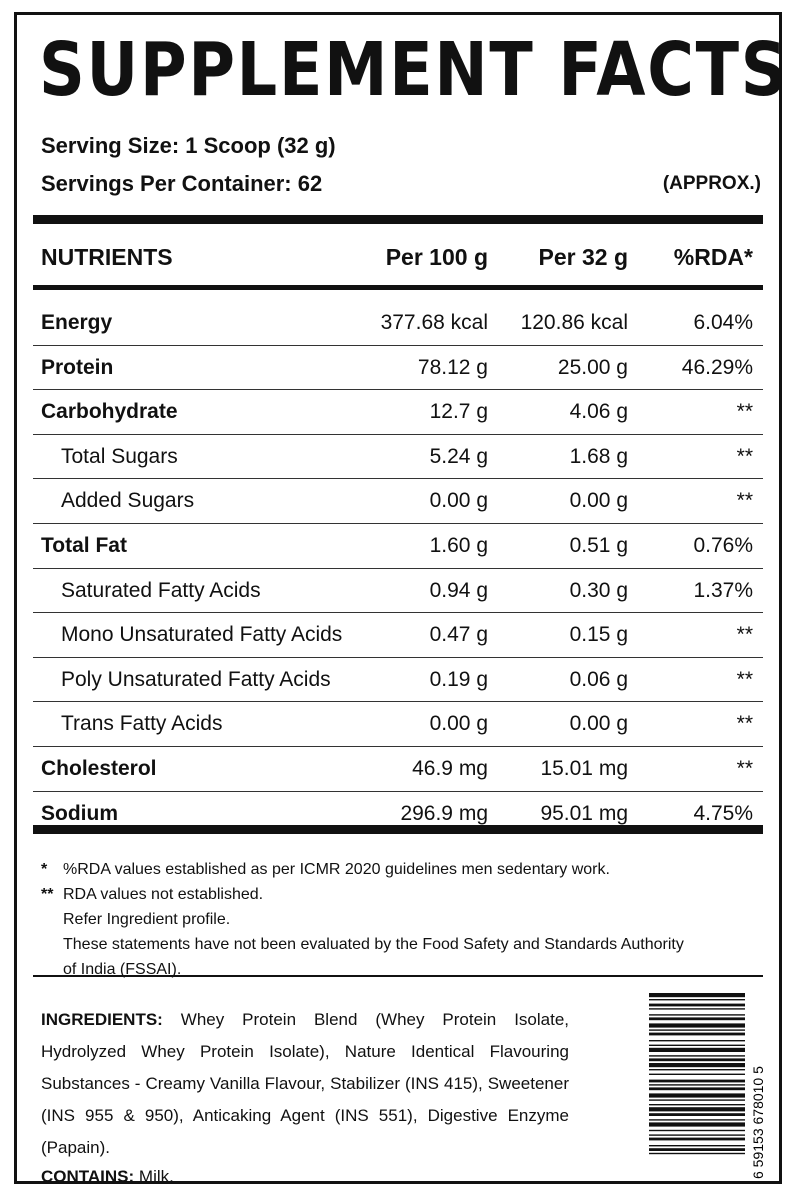  What do you see at coordinates (458, 456) in the screenshot?
I see `value-per-100g: 5.24 g` at bounding box center [458, 456].